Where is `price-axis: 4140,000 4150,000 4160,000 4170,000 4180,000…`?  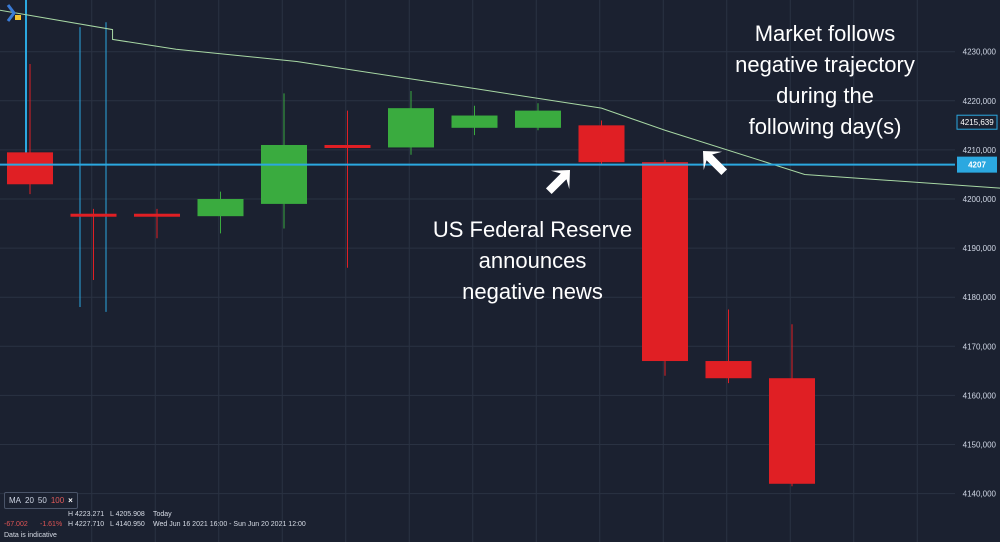 price-axis: 4140,000 4150,000 4160,000 4170,000 4180,000… is located at coordinates (977, 273).